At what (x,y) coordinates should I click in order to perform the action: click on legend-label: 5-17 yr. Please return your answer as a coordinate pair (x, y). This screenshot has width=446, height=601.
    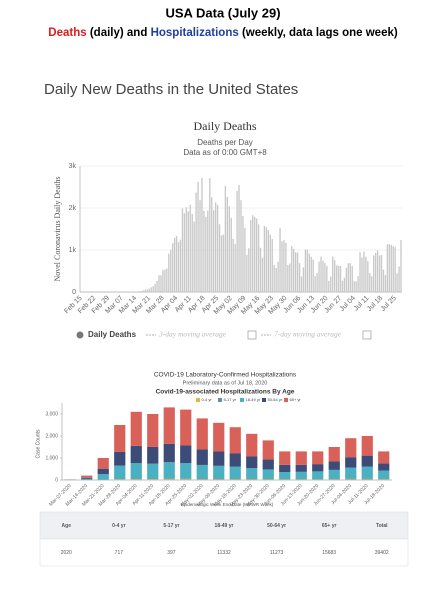
    Looking at the image, I should click on (230, 399).